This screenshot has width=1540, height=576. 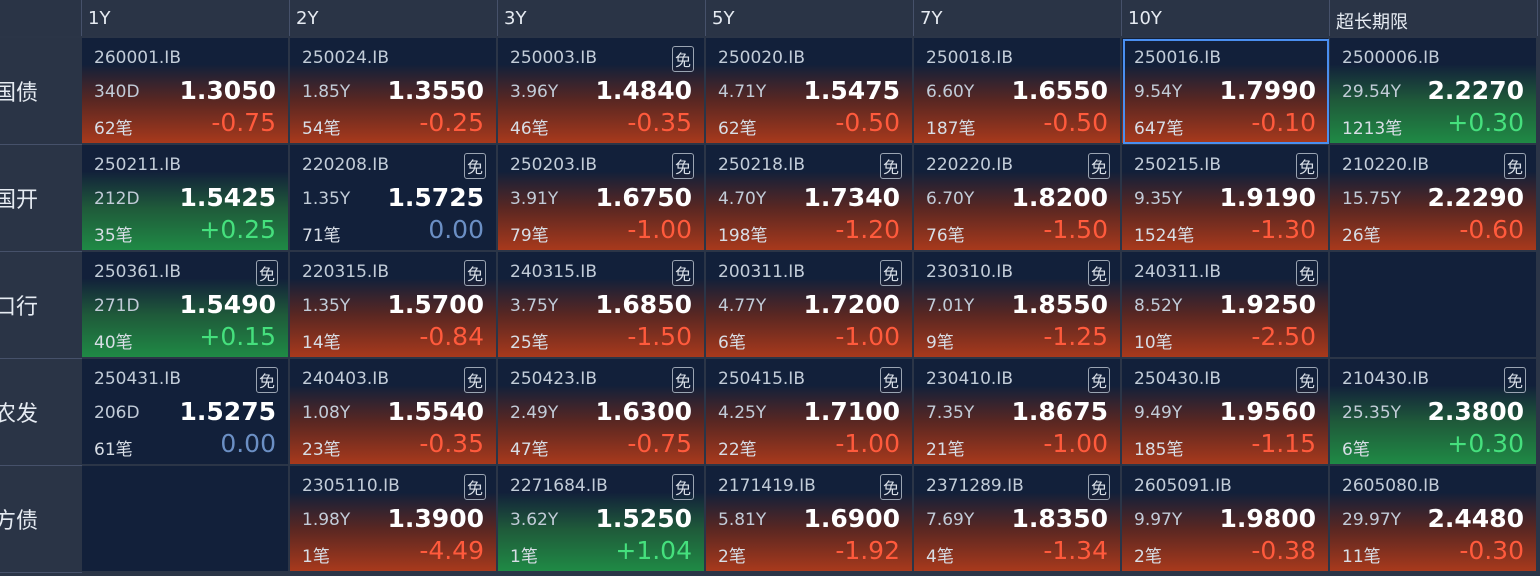 I want to click on column-header: 2Y, so click(x=394, y=18).